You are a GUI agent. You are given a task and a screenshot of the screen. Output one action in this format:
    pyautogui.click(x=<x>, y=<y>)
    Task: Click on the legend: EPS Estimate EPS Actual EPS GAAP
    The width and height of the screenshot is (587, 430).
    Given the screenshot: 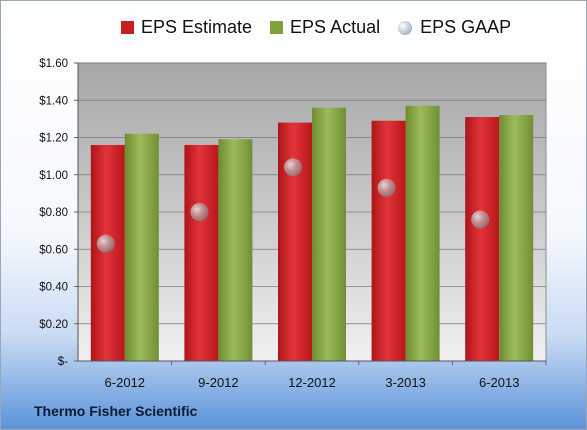 What is the action you would take?
    pyautogui.click(x=325, y=27)
    